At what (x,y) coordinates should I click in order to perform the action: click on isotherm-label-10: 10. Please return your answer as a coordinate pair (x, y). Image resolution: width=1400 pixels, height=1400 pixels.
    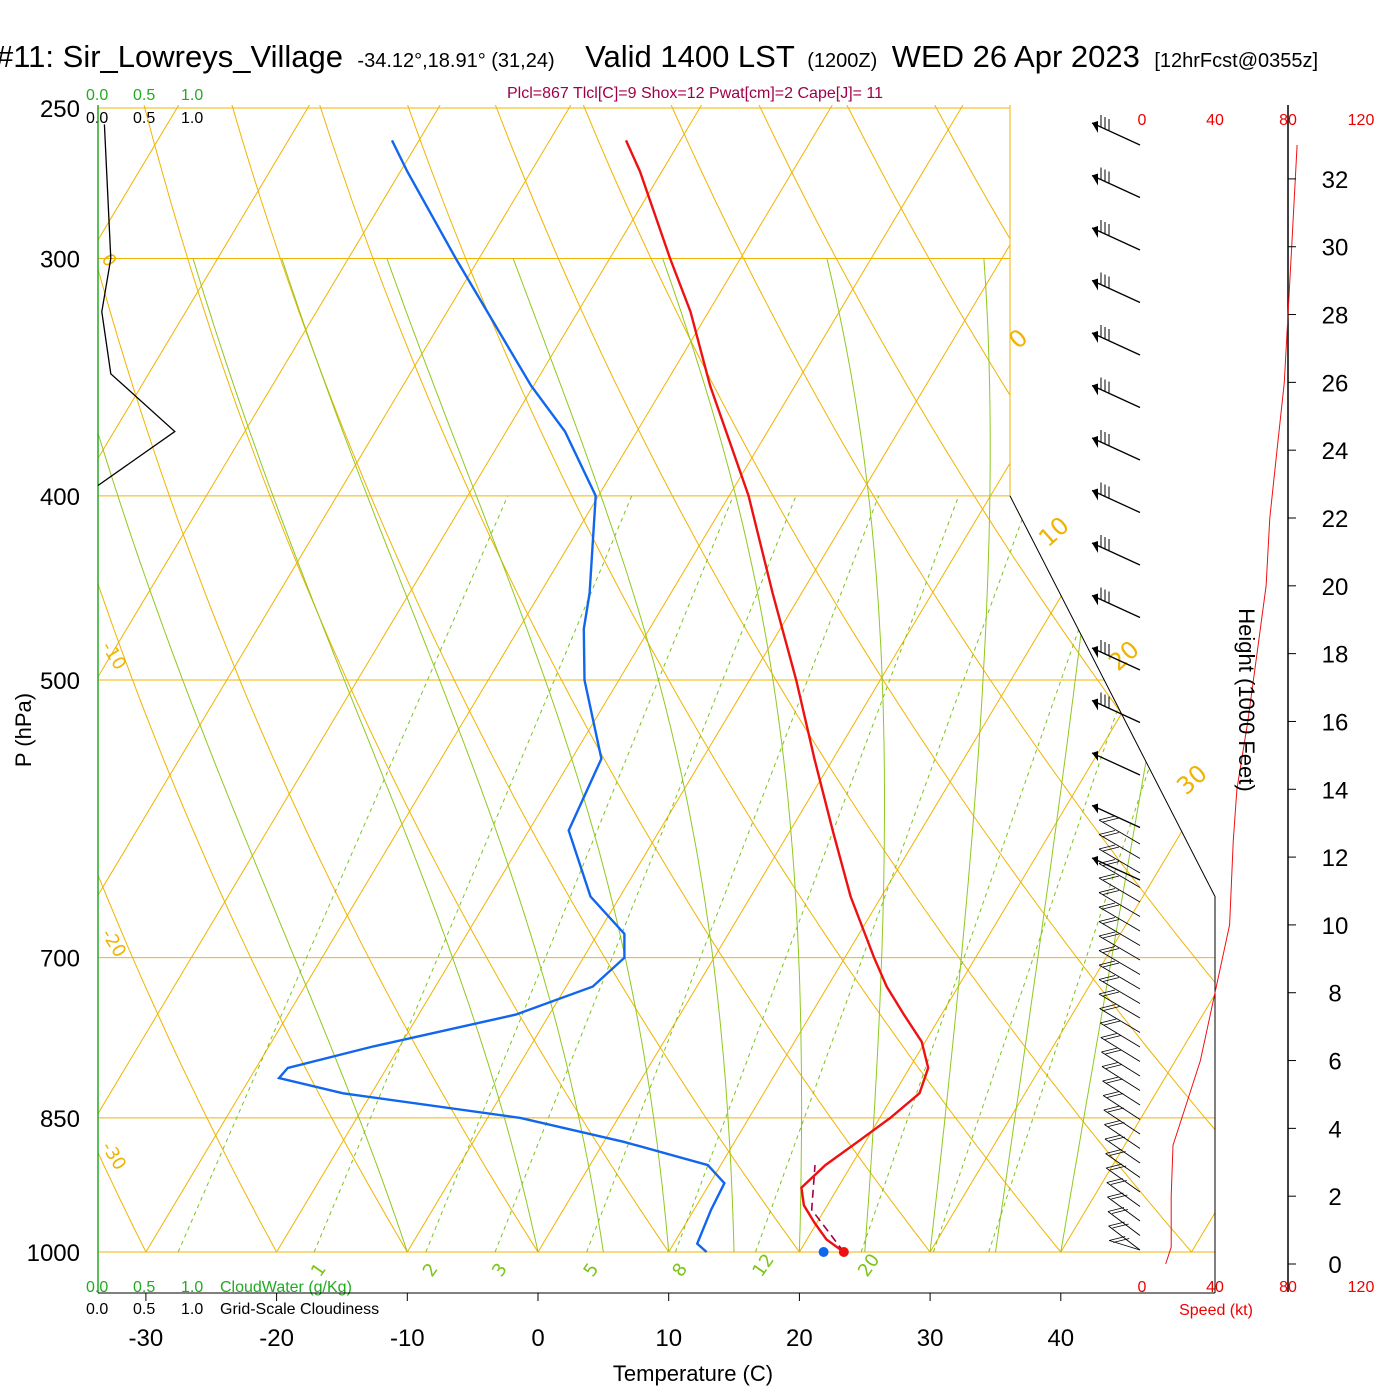
    Looking at the image, I should click on (1053, 531).